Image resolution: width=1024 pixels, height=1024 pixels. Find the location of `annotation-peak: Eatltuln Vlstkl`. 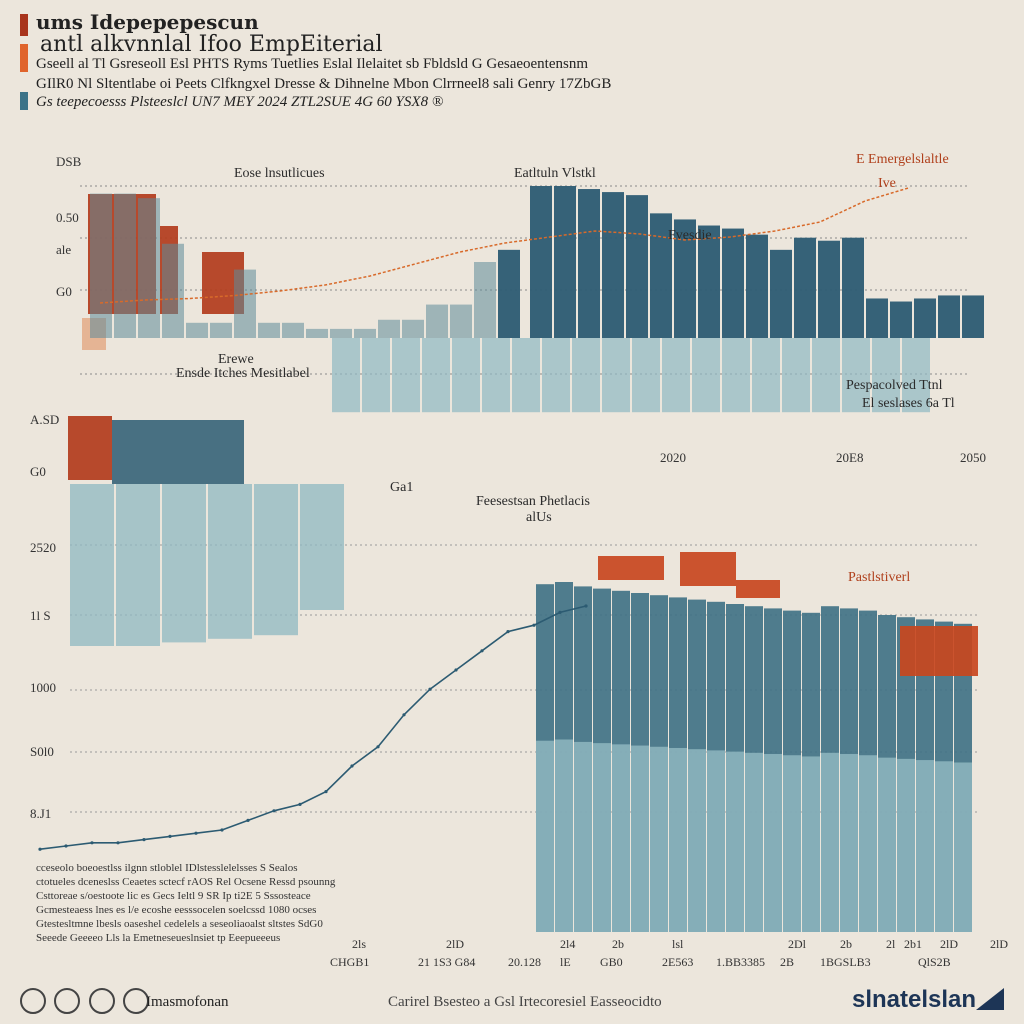

annotation-peak: Eatltuln Vlstkl is located at coordinates (555, 173).